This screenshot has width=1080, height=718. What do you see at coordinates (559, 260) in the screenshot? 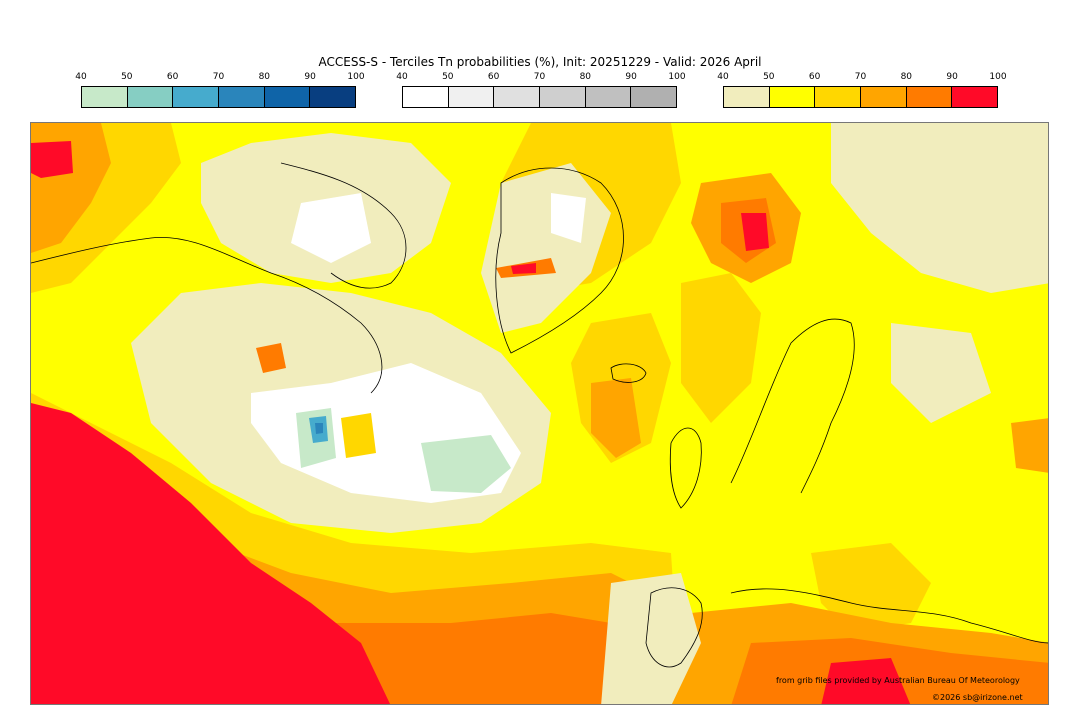
I see `coastline-greenland` at bounding box center [559, 260].